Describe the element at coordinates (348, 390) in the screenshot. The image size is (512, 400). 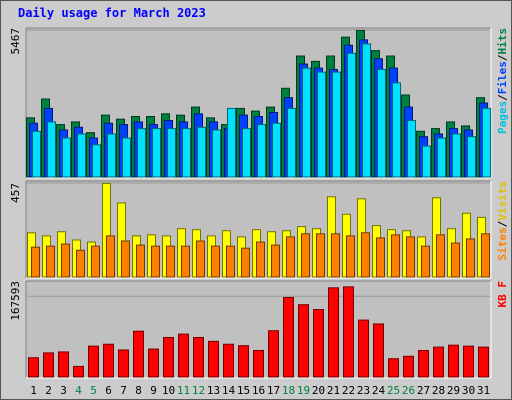
I see `x-tick-label-day-22: 22` at that location.